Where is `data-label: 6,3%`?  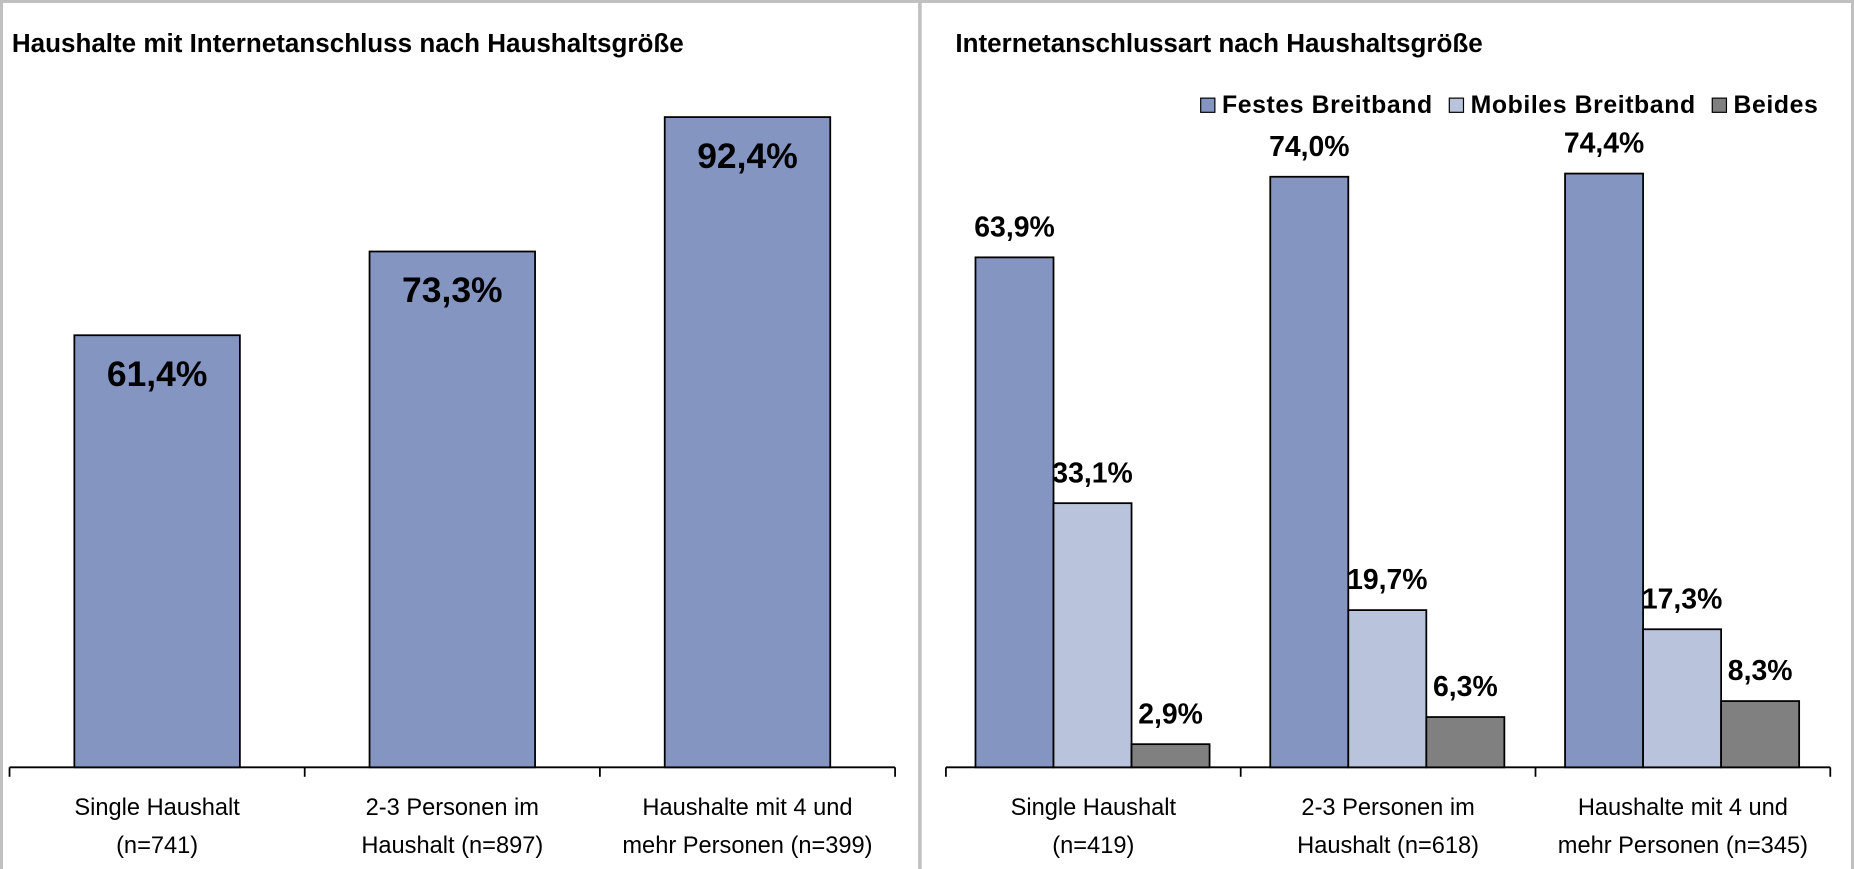 data-label: 6,3% is located at coordinates (1465, 687).